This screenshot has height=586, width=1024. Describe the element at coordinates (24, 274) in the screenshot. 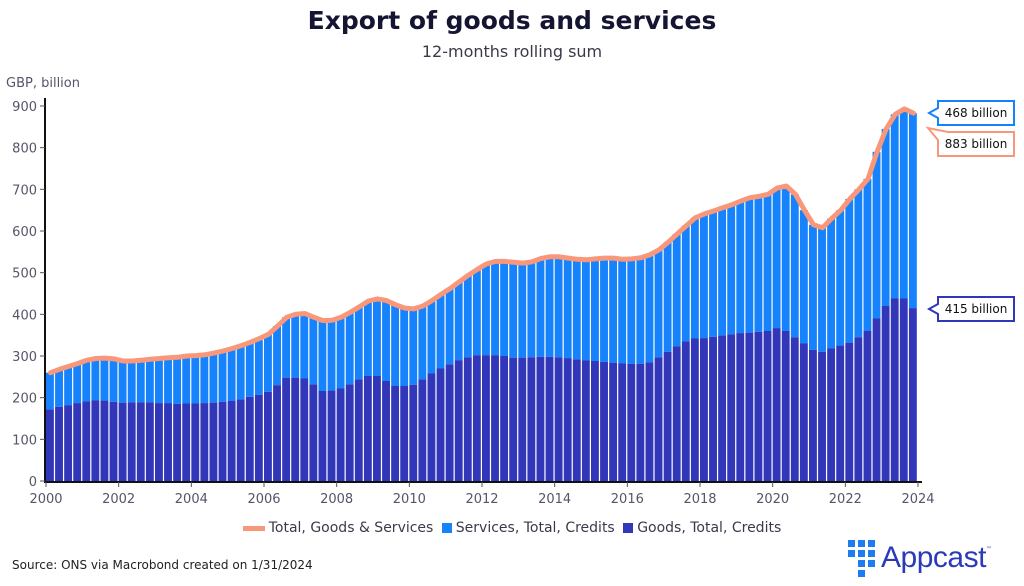

I see `y-tick-label: 500` at that location.